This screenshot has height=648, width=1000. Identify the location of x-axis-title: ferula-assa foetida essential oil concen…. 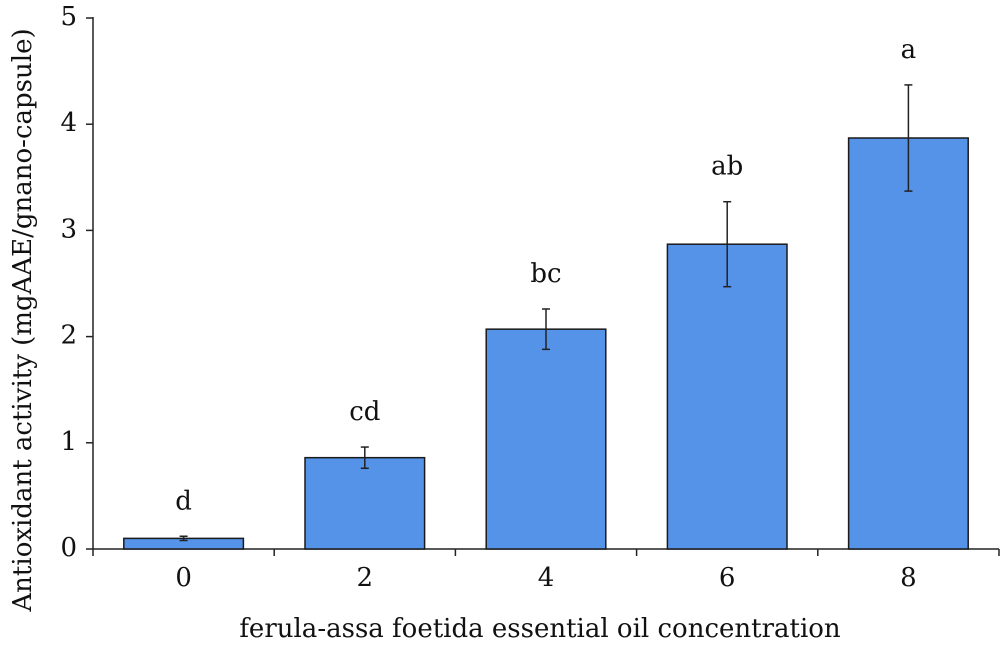
(540, 629).